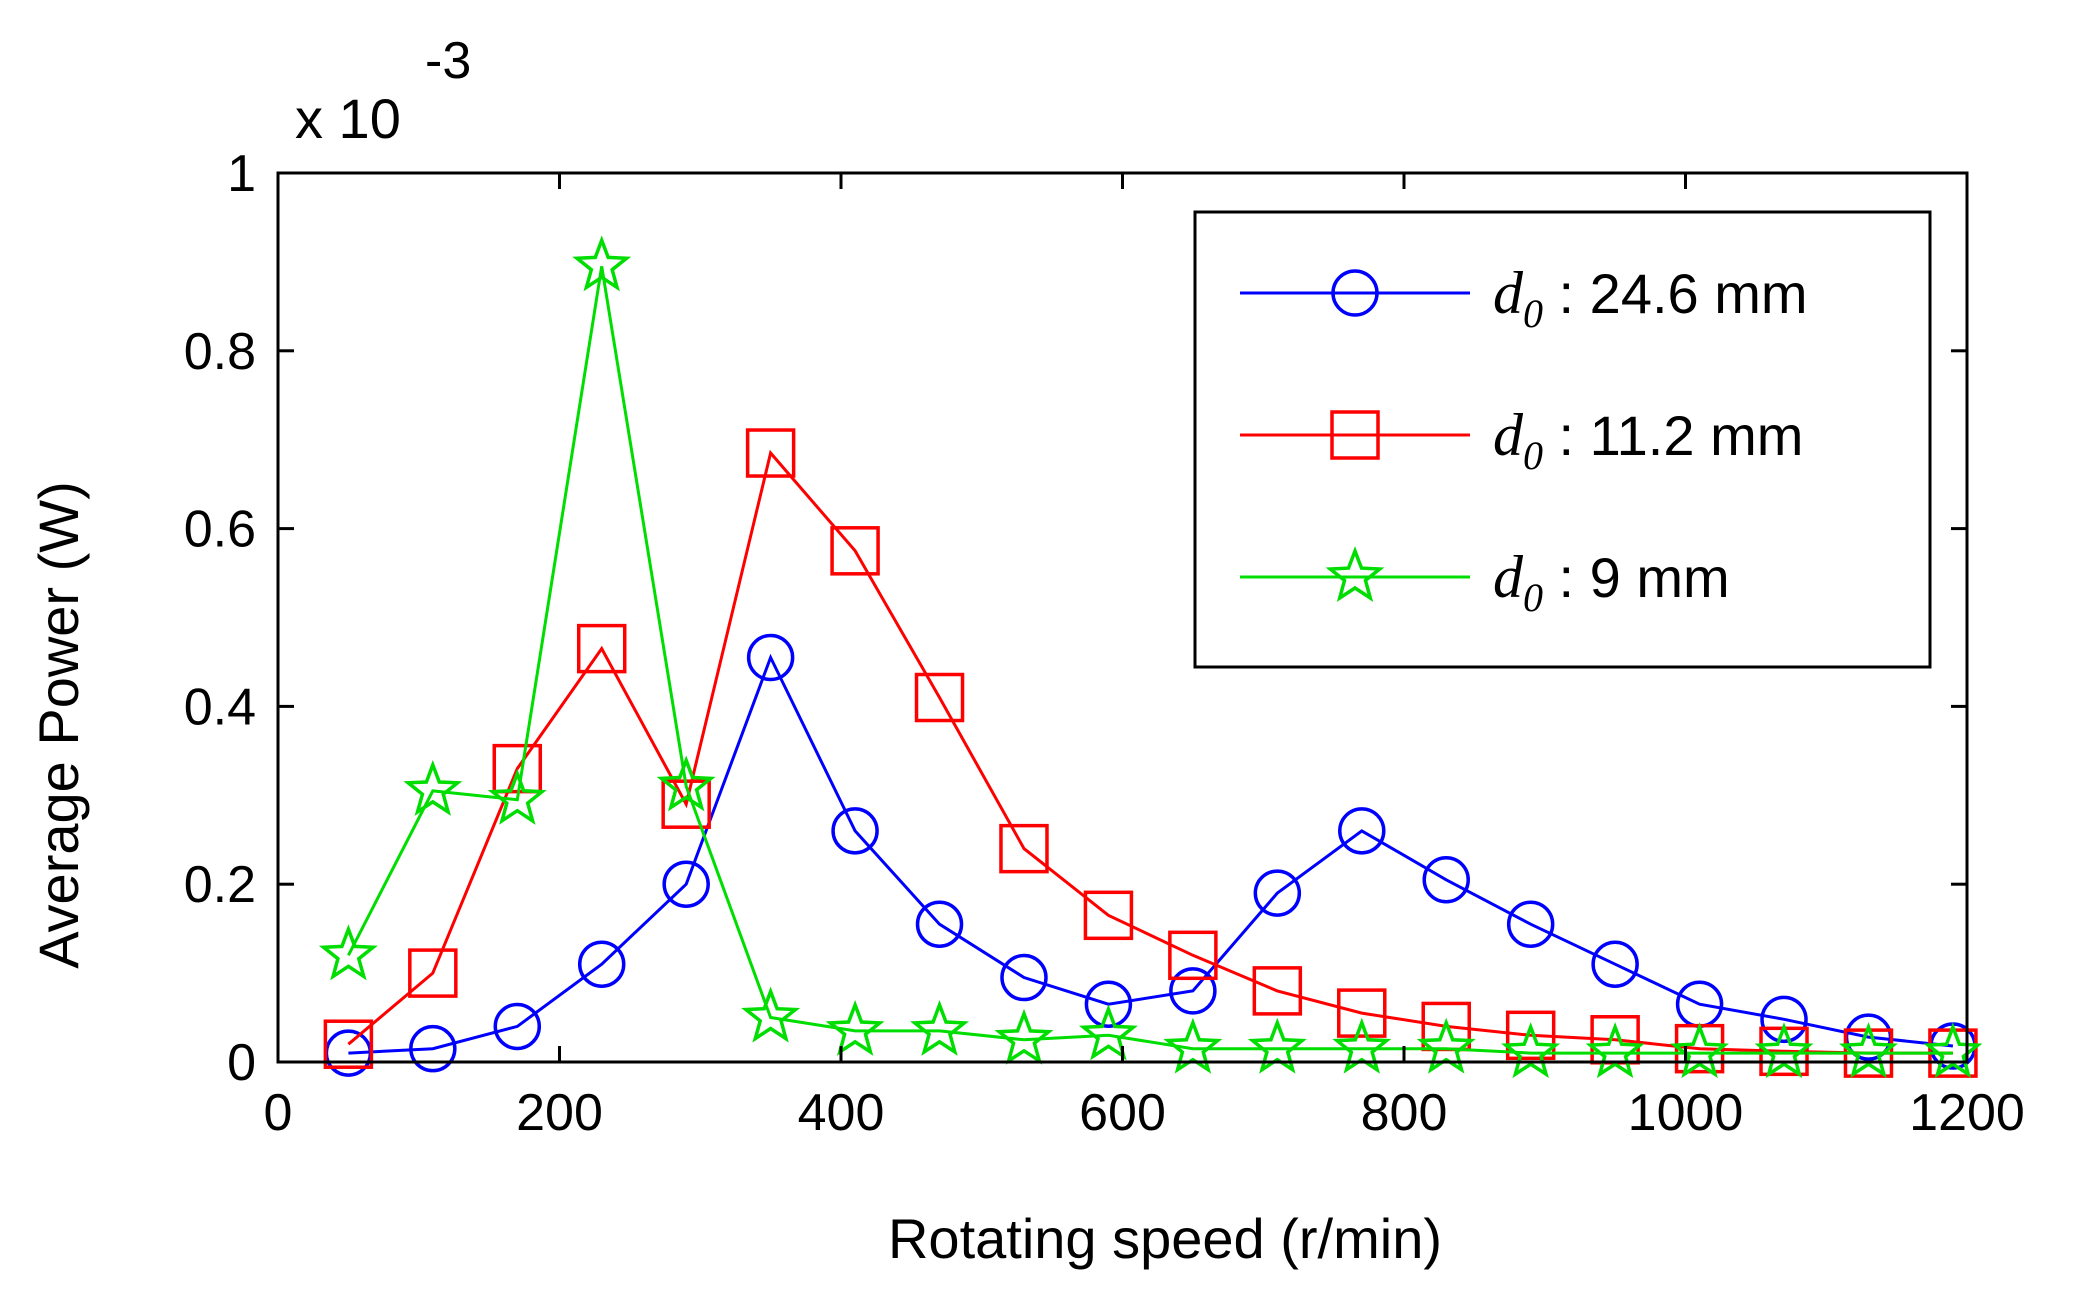 The width and height of the screenshot is (2086, 1305). I want to click on y-tick-label: 0.2, so click(220, 885).